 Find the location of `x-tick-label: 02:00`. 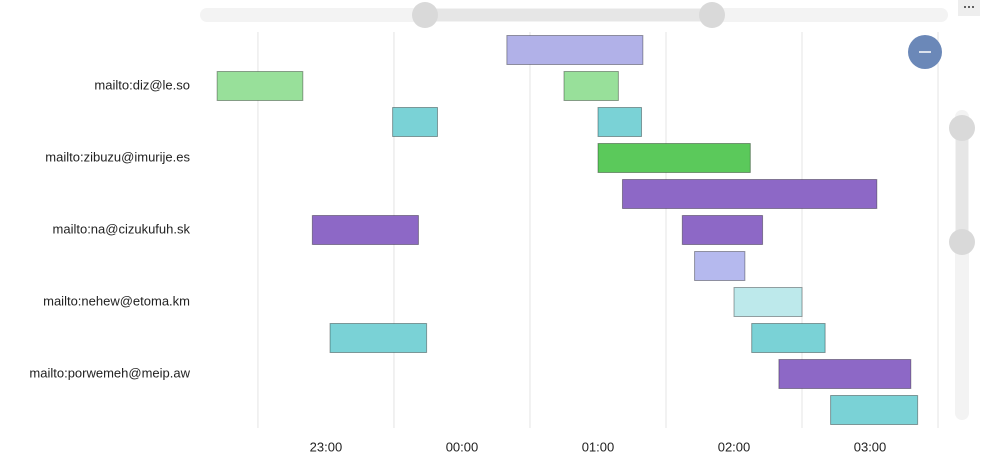

x-tick-label: 02:00 is located at coordinates (734, 446).